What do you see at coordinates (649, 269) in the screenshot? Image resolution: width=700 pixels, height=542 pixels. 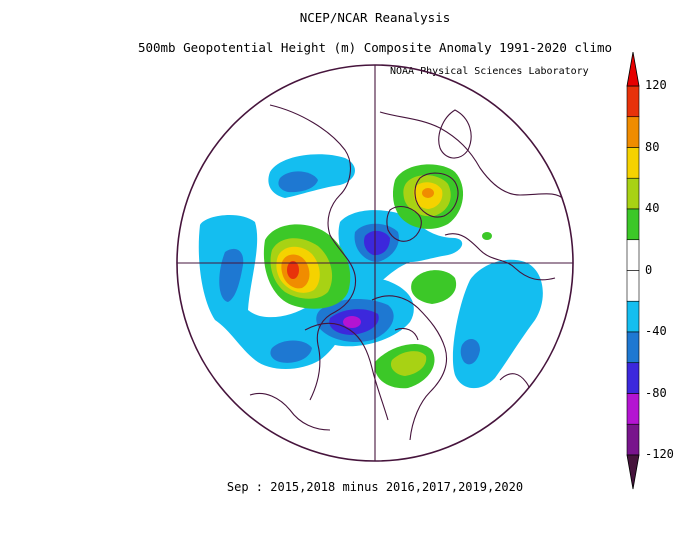 I see `colorbar-tick-label: 0` at bounding box center [649, 269].